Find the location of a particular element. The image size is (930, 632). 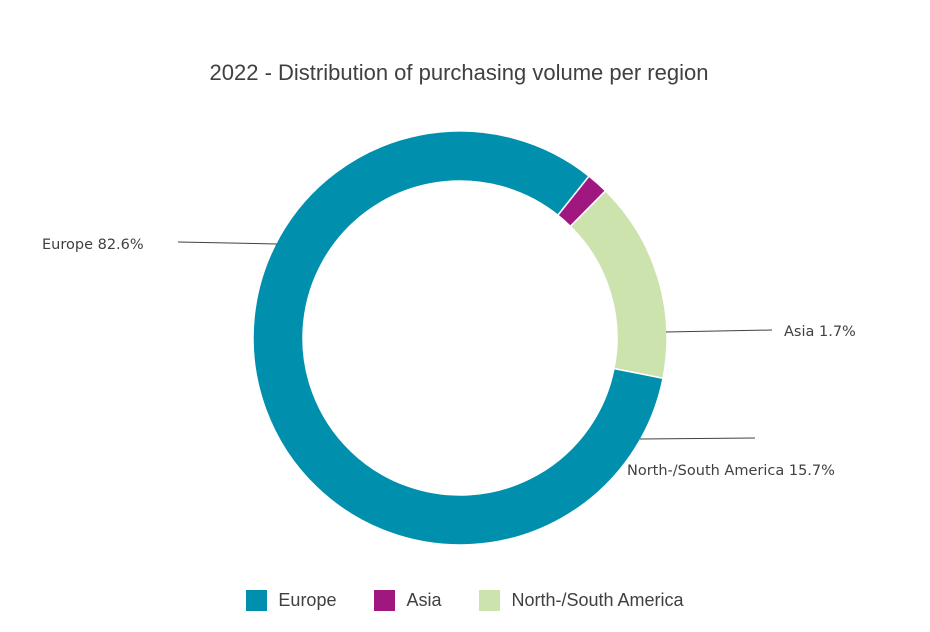

legend-swatch-asia is located at coordinates (385, 600).